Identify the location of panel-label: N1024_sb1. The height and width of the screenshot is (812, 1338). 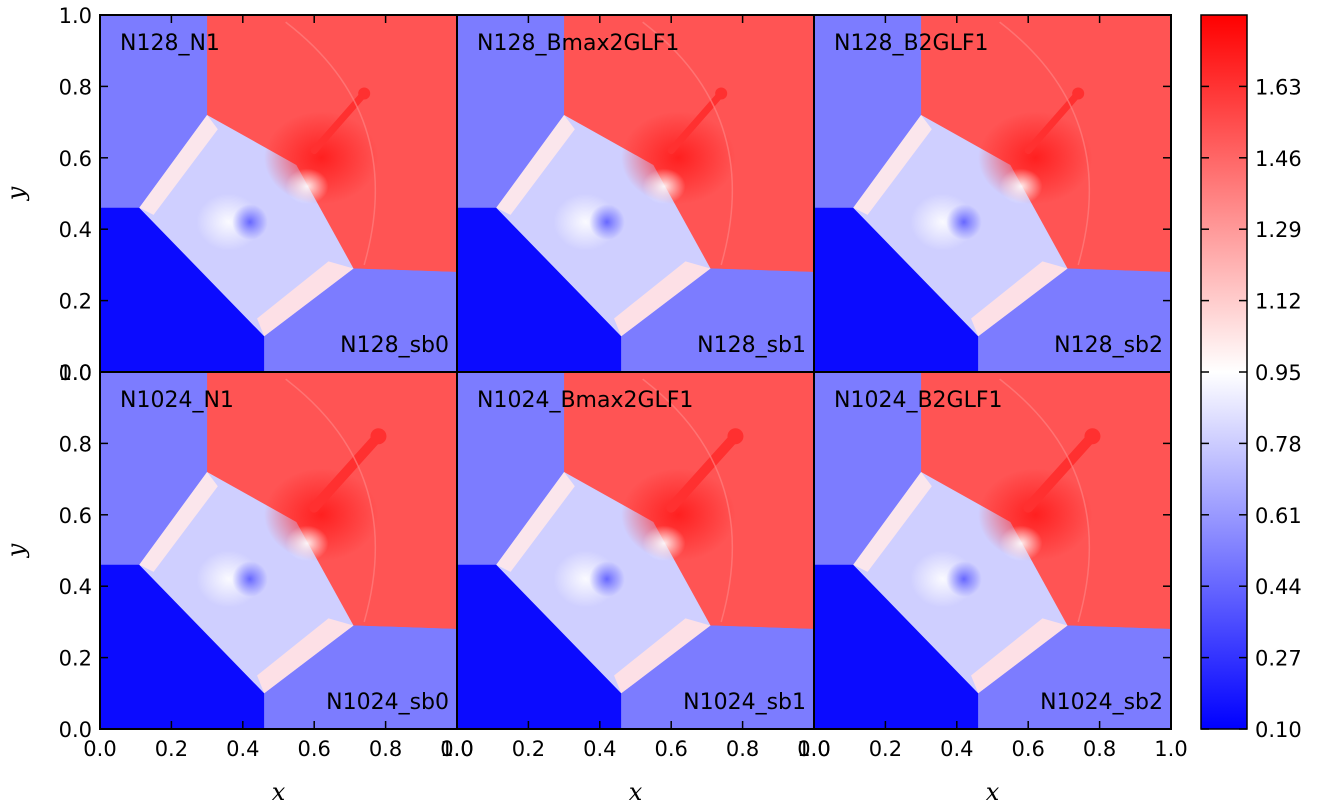
(744, 702).